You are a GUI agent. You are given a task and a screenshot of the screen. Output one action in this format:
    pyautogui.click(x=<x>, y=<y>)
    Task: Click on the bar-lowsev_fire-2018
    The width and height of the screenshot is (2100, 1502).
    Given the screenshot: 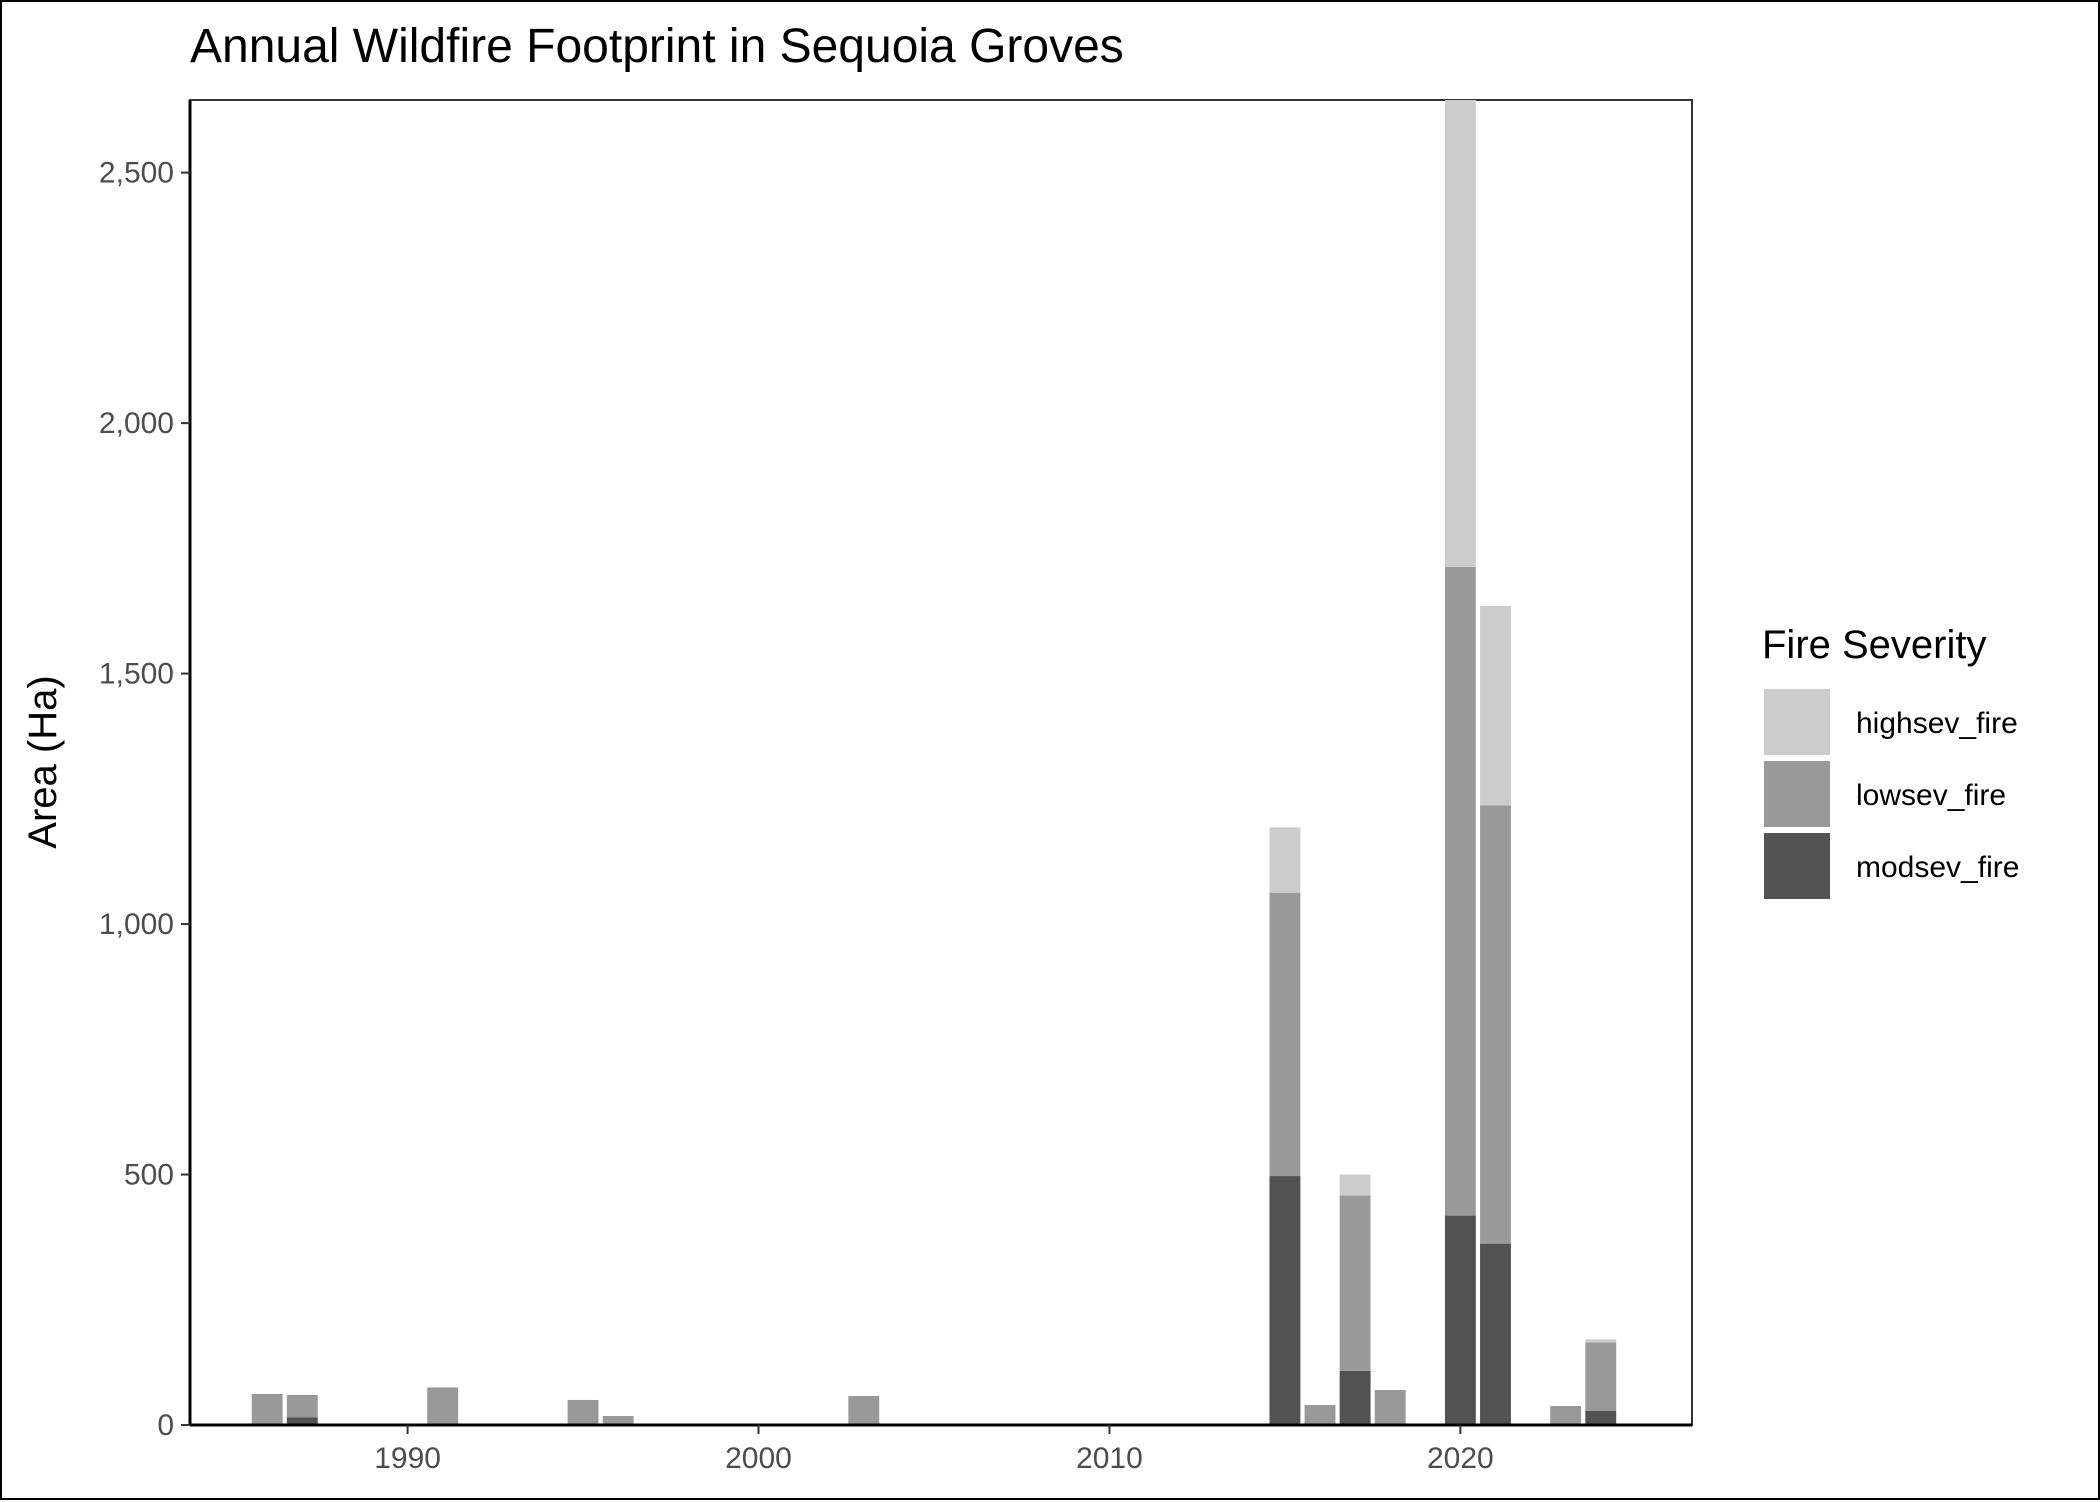 What is the action you would take?
    pyautogui.click(x=1390, y=1407)
    